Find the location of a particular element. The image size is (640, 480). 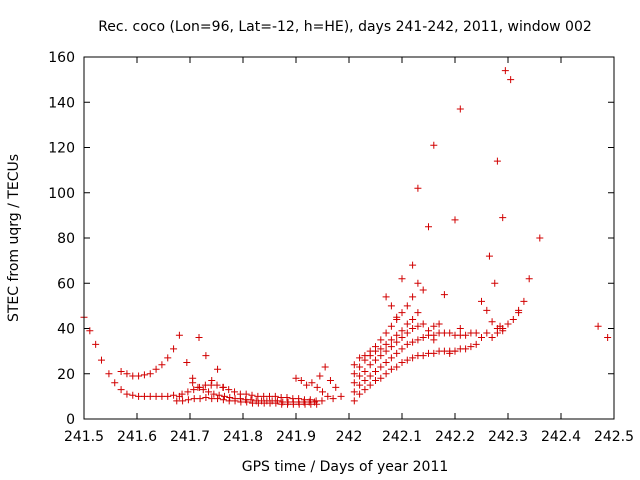

y-tick-label: 80 is located at coordinates (66, 239).